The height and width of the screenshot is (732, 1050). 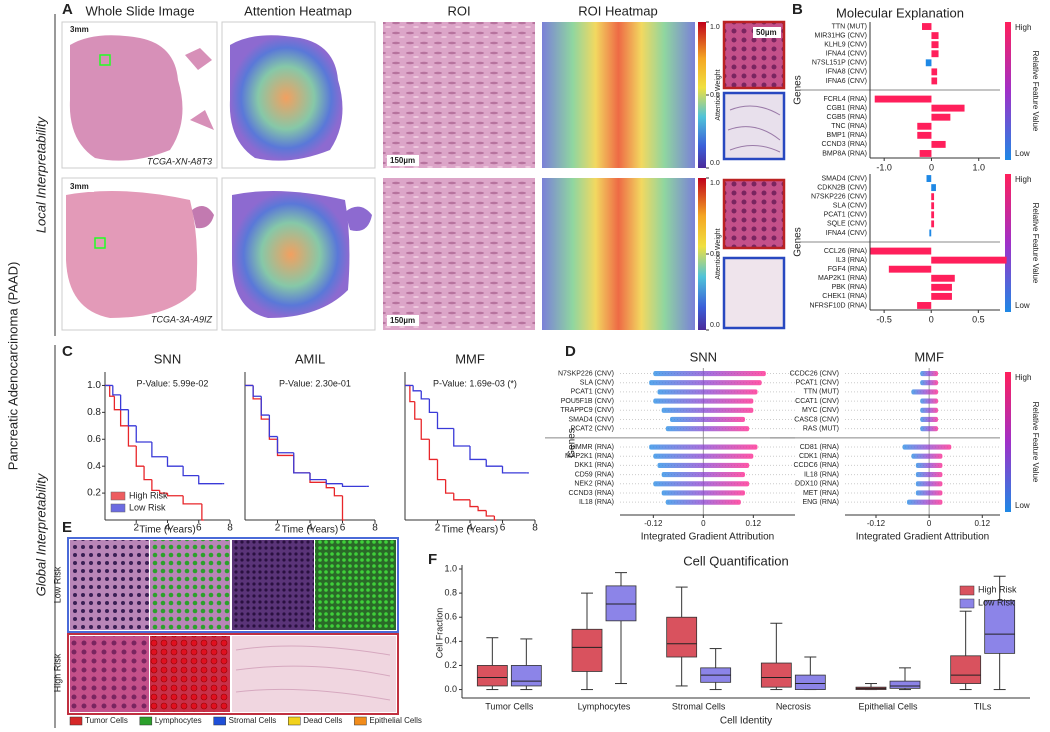 What do you see at coordinates (847, 269) in the screenshot?
I see `gene-label: FGF4 (RNA)` at bounding box center [847, 269].